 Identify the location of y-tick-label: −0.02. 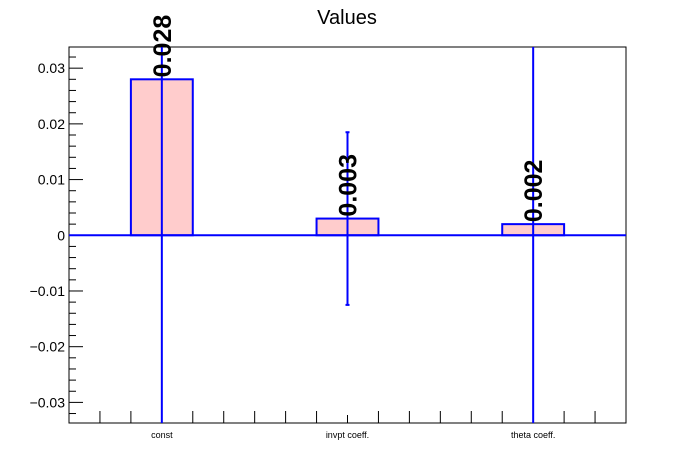
(48, 347).